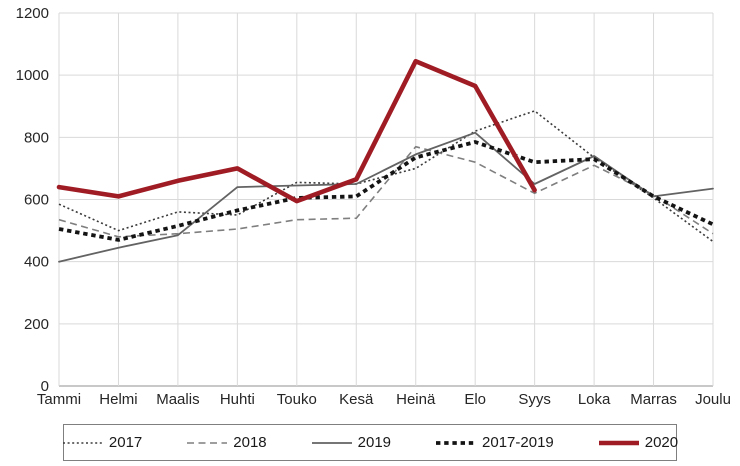 This screenshot has height=466, width=740. Describe the element at coordinates (297, 399) in the screenshot. I see `x-axis-tick-label: Touko` at that location.